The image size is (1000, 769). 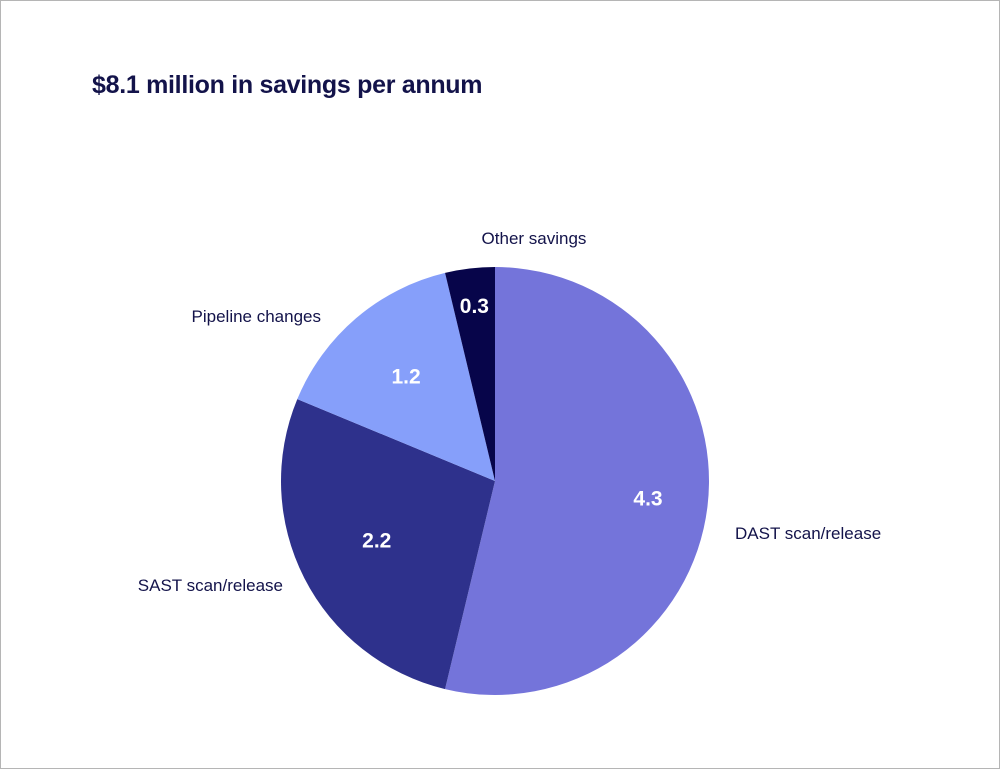 What do you see at coordinates (470, 374) in the screenshot?
I see `pie-slice-other-savings` at bounding box center [470, 374].